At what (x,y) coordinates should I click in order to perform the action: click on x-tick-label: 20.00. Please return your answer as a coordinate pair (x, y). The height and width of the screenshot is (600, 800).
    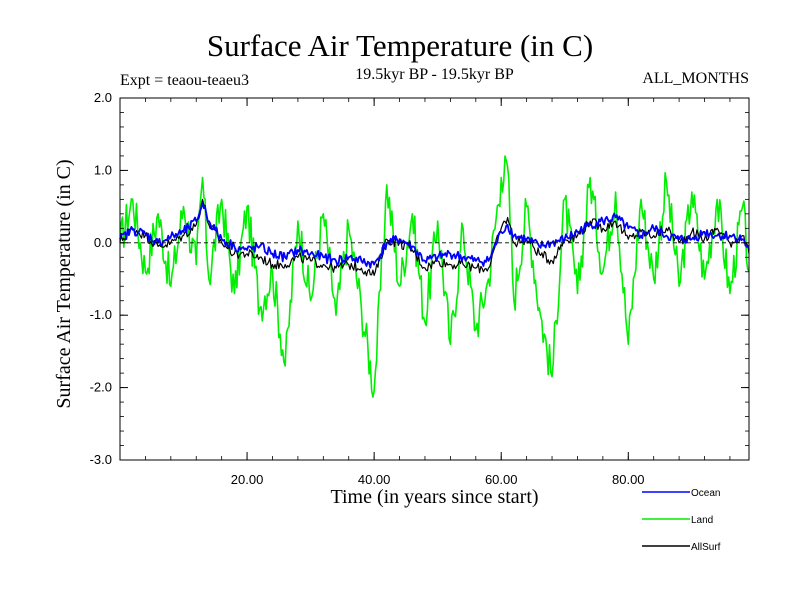
    Looking at the image, I should click on (247, 479).